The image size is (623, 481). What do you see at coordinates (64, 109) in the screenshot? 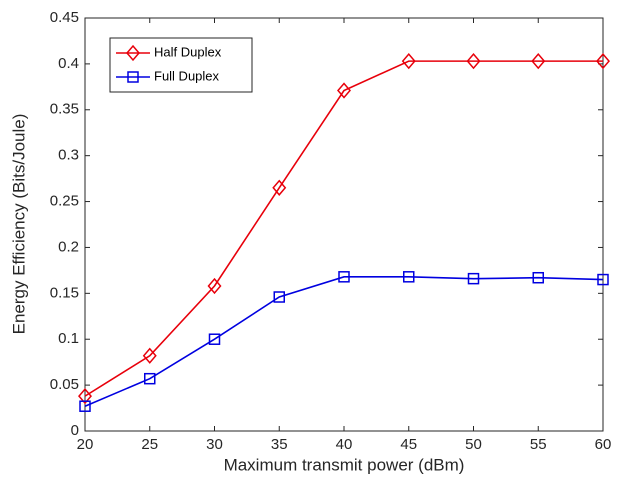
I see `y-tick-label: 0.35` at bounding box center [64, 109].